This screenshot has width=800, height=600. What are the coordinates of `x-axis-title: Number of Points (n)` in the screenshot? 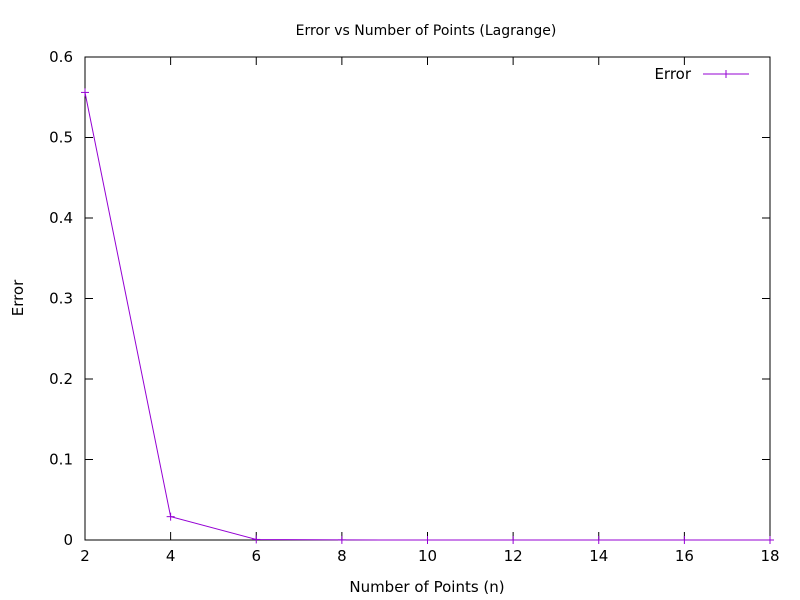 It's located at (426, 587).